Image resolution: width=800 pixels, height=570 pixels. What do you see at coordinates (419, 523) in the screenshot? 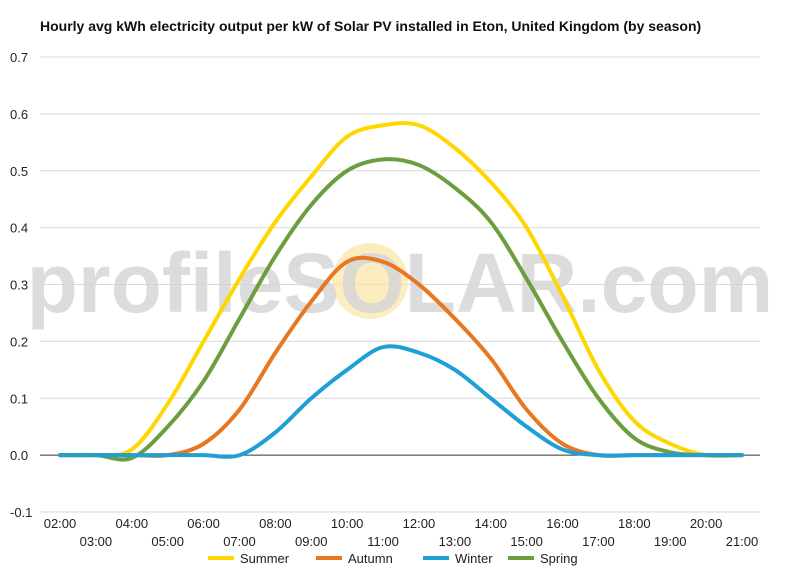
I see `x-tick-label: 12:00` at bounding box center [419, 523].